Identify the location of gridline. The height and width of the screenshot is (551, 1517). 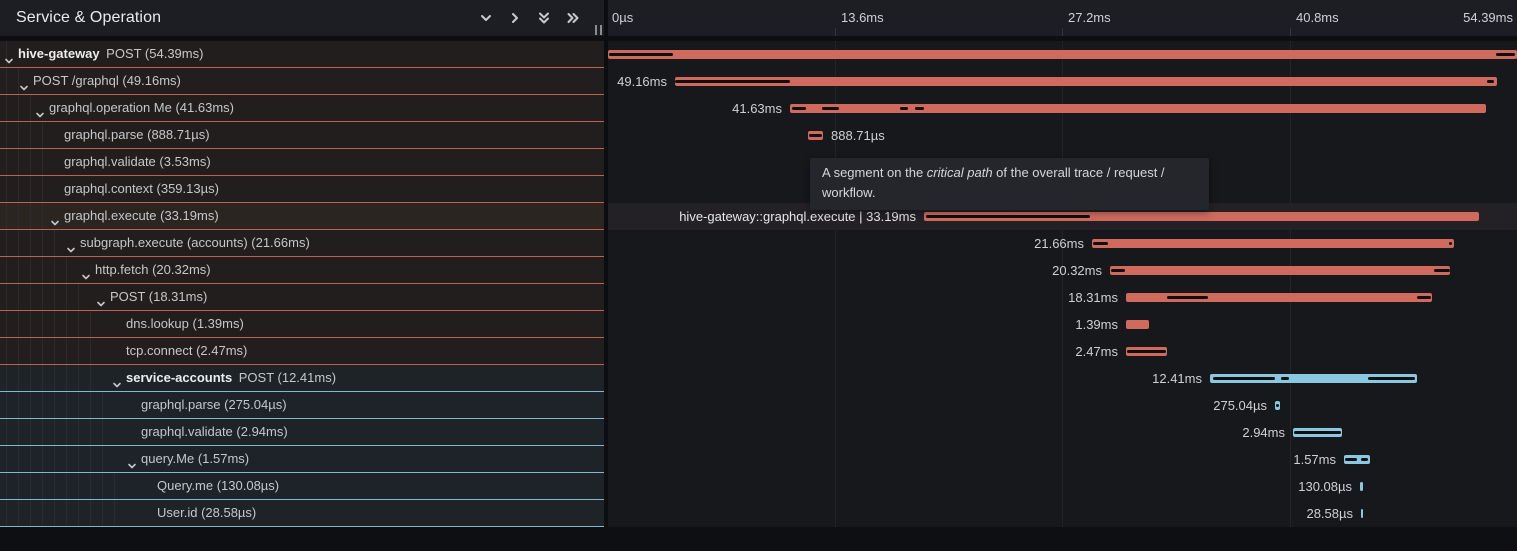
(835, 284).